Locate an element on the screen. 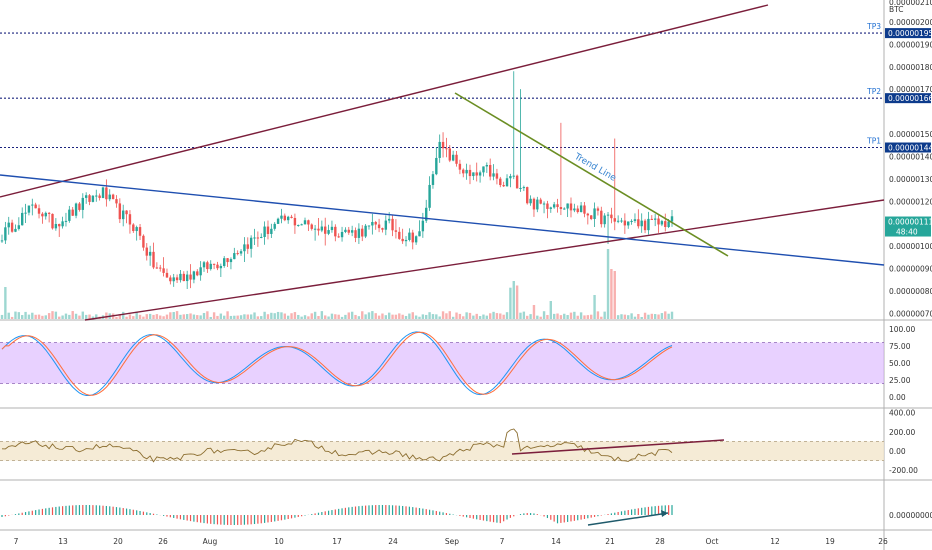  target-label: TP3 is located at coordinates (873, 26).